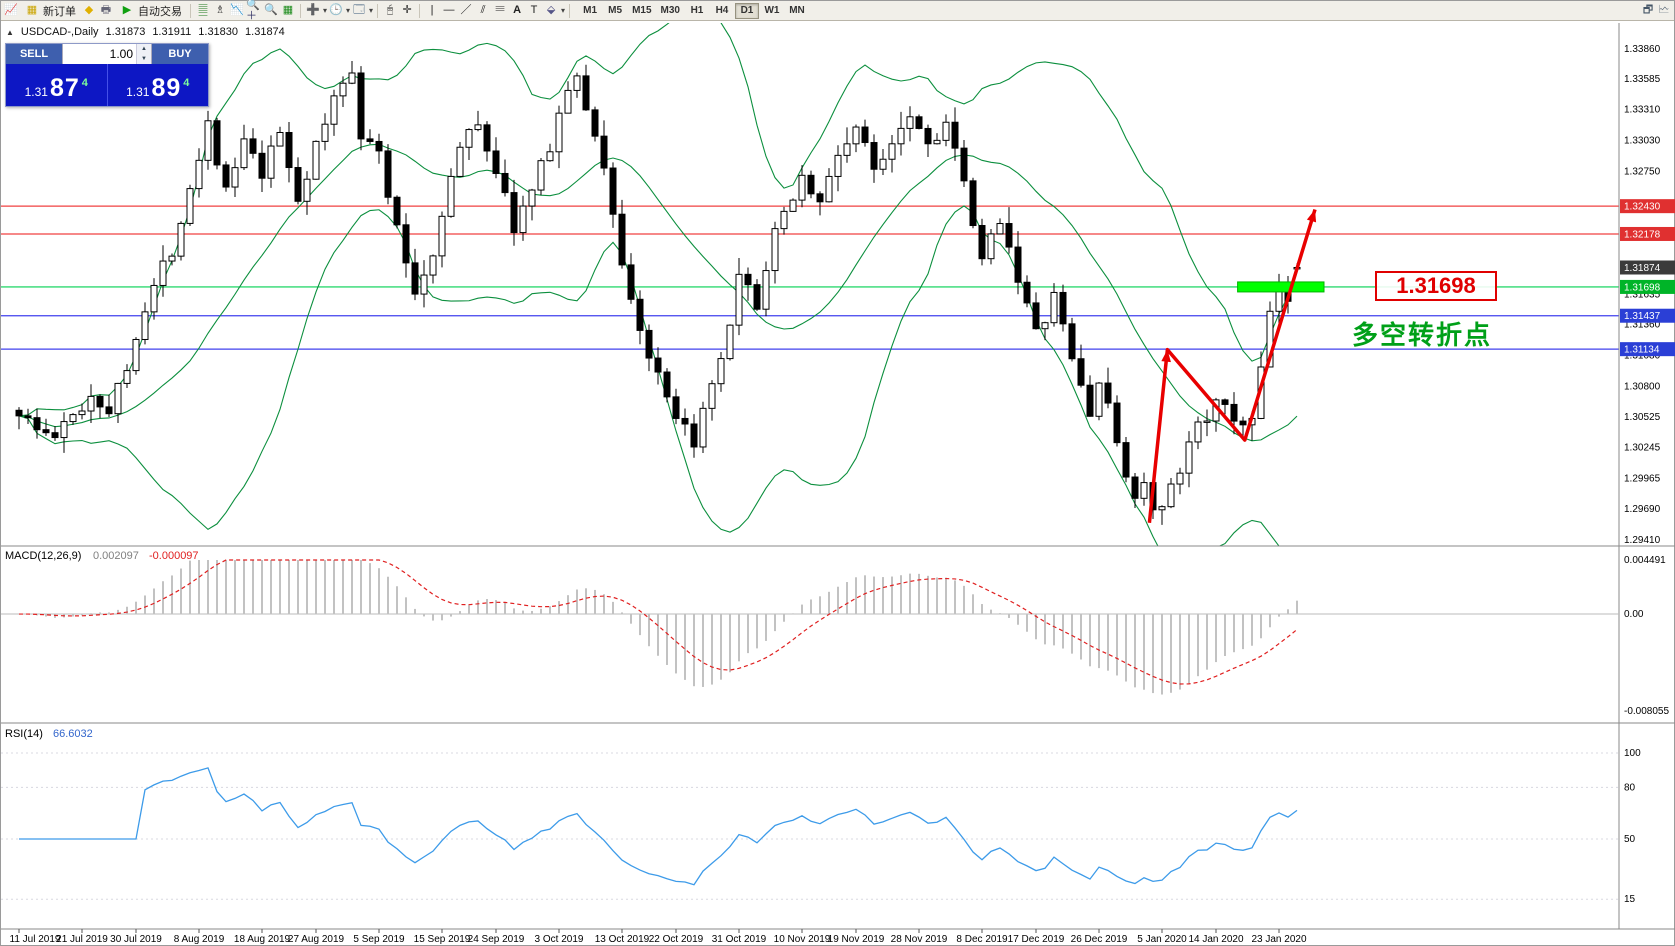  Describe the element at coordinates (1642, 540) in the screenshot. I see `svg-text: 1.29410` at that location.